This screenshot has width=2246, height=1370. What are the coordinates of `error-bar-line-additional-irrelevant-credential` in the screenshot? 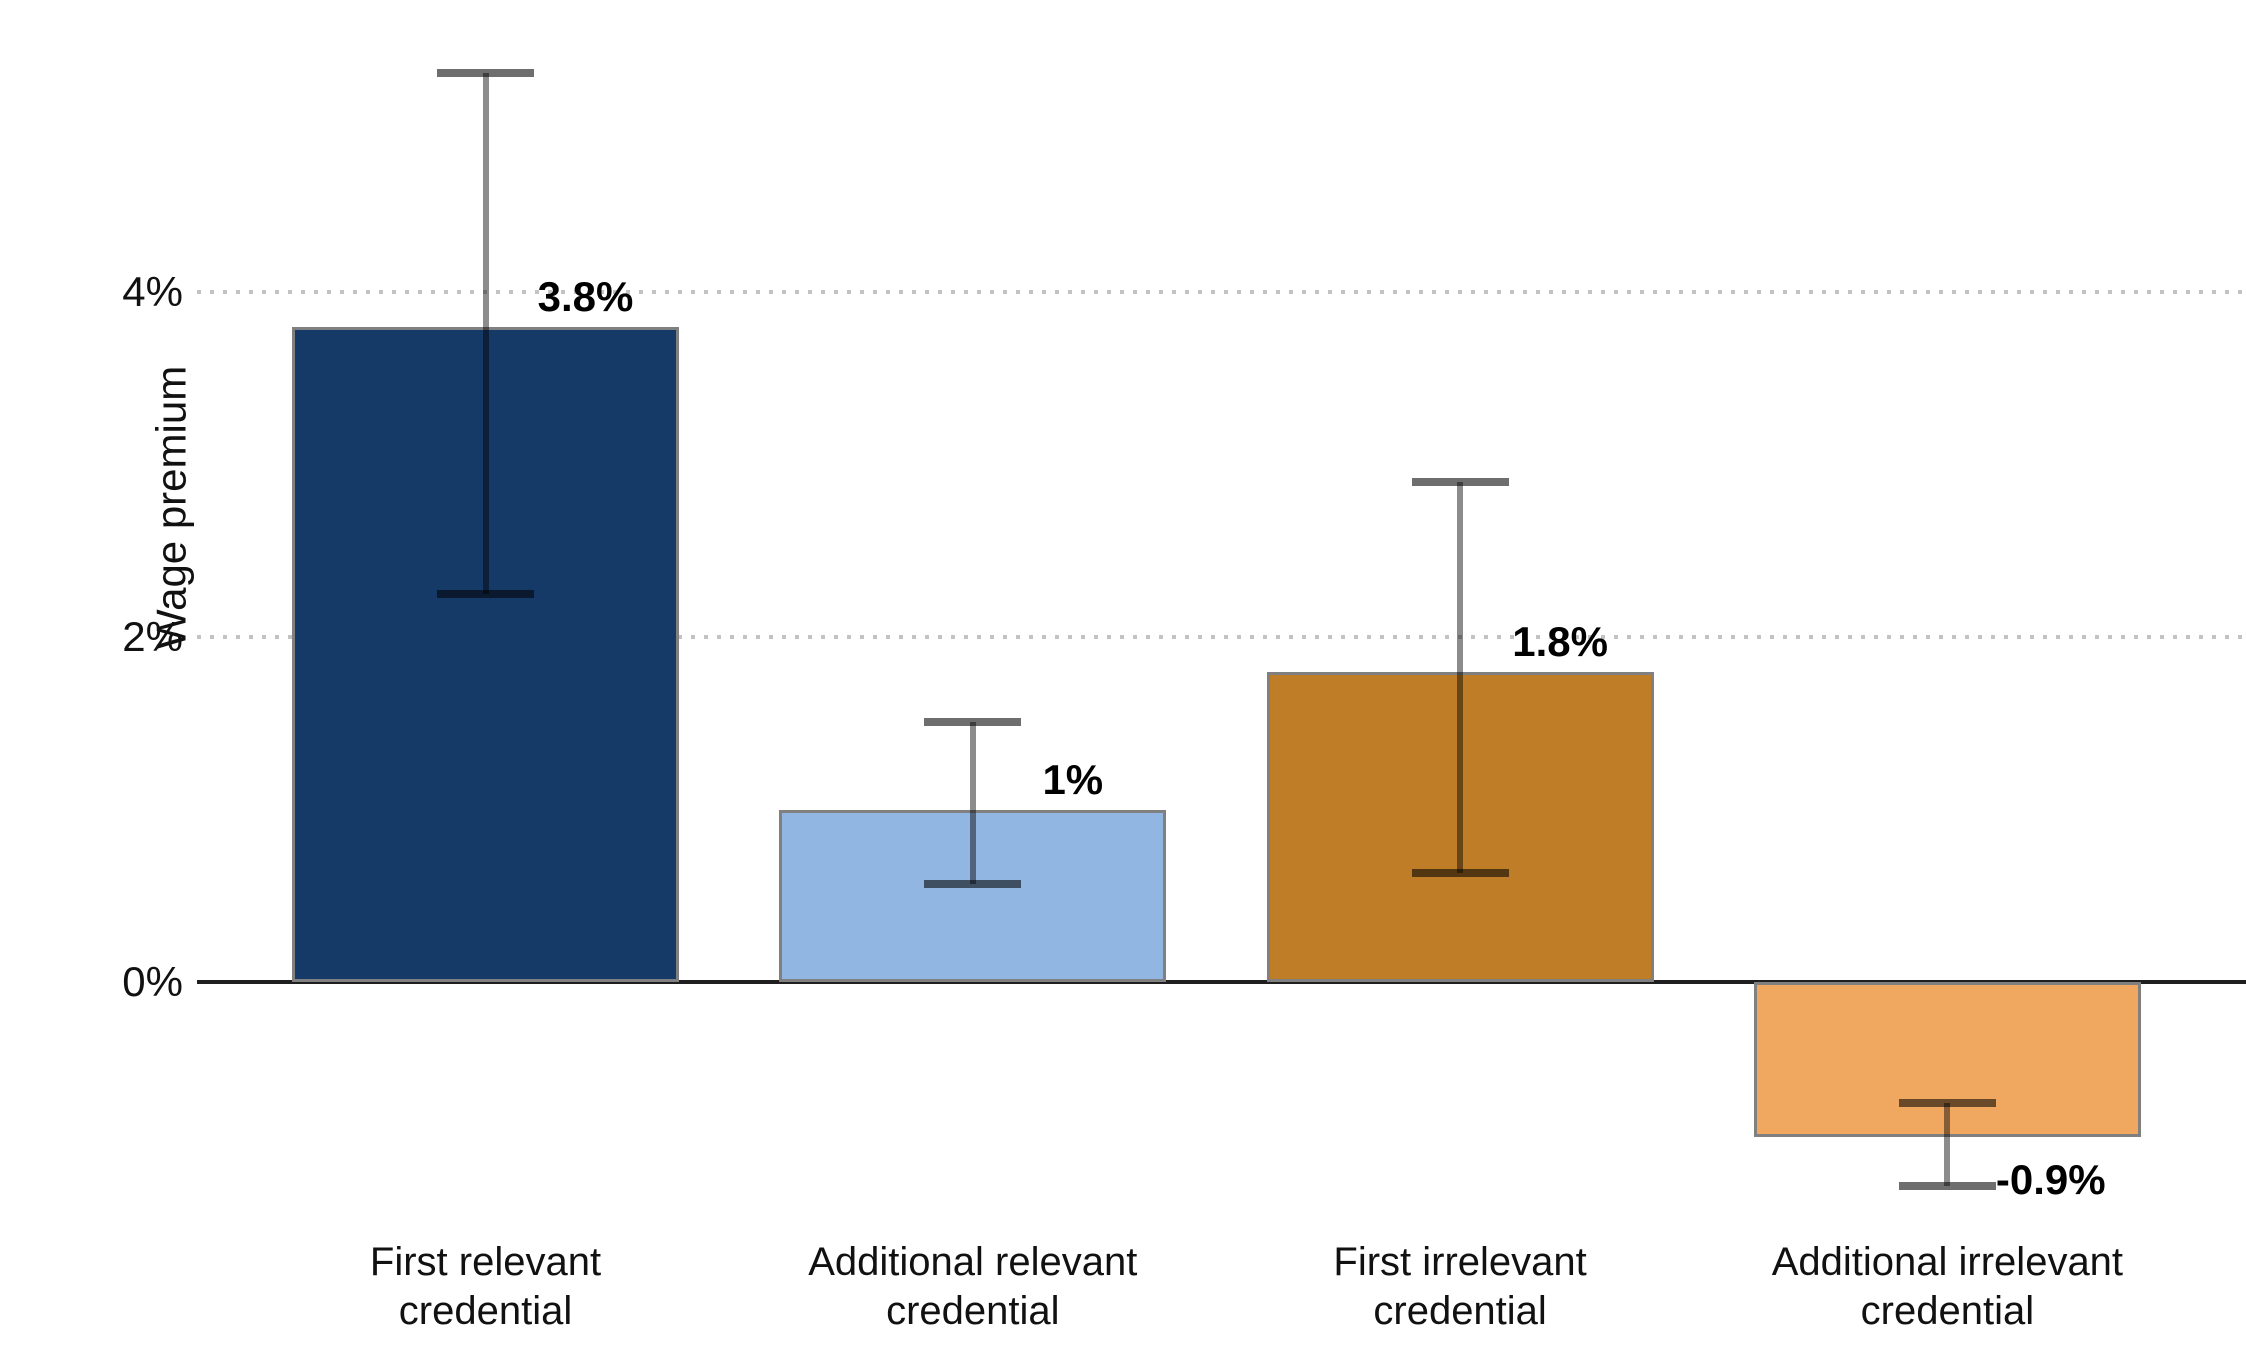 It's located at (1947, 1144).